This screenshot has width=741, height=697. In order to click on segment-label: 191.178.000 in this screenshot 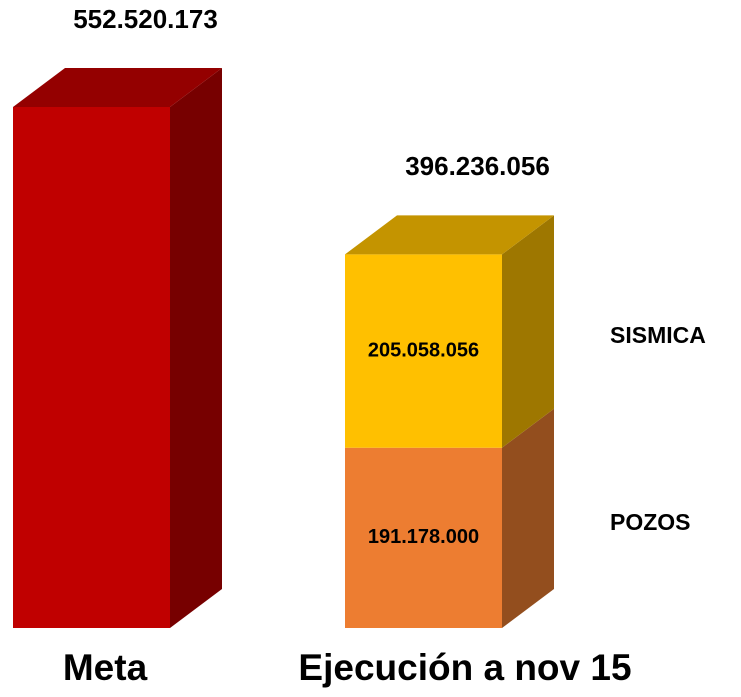, I will do `click(423, 537)`.